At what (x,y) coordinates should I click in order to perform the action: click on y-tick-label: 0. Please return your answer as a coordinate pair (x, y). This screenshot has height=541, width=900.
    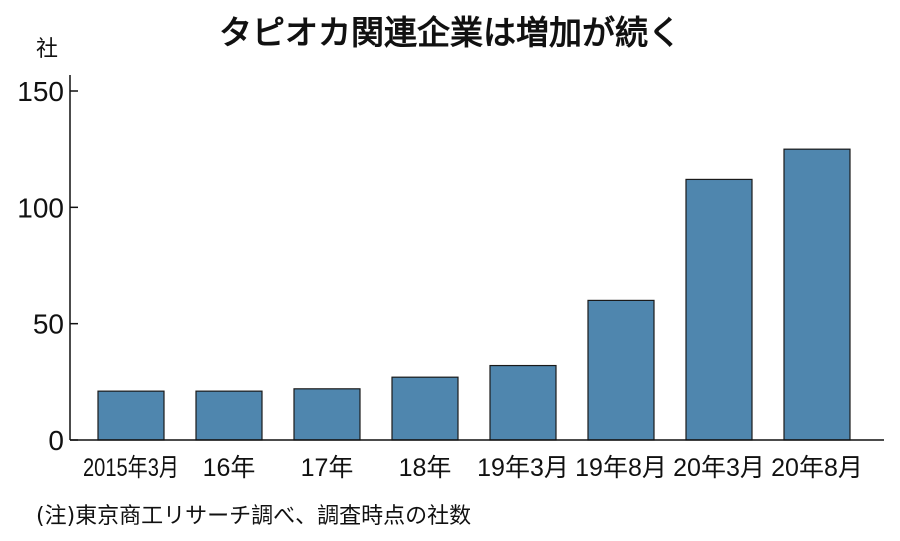
    Looking at the image, I should click on (56, 440).